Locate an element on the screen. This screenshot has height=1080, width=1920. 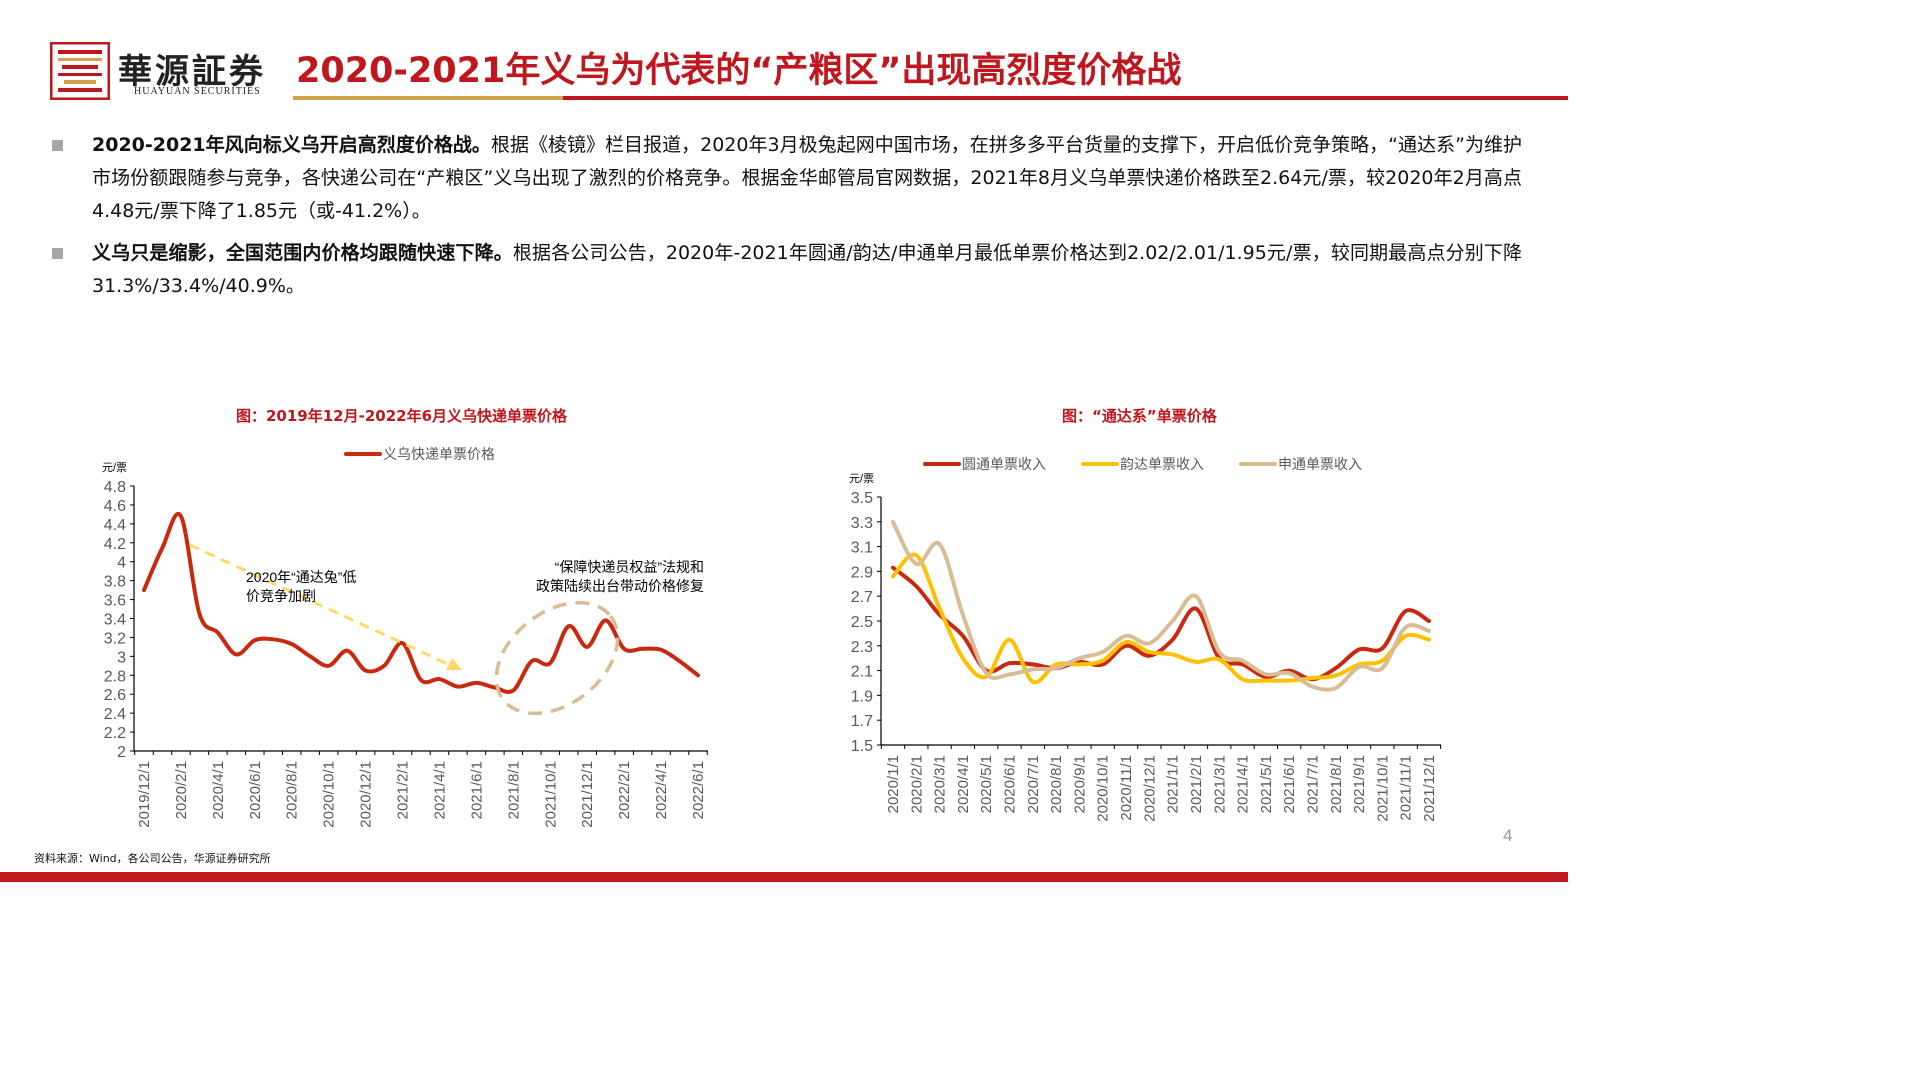
y-tick-label: 4.6 is located at coordinates (115, 506).